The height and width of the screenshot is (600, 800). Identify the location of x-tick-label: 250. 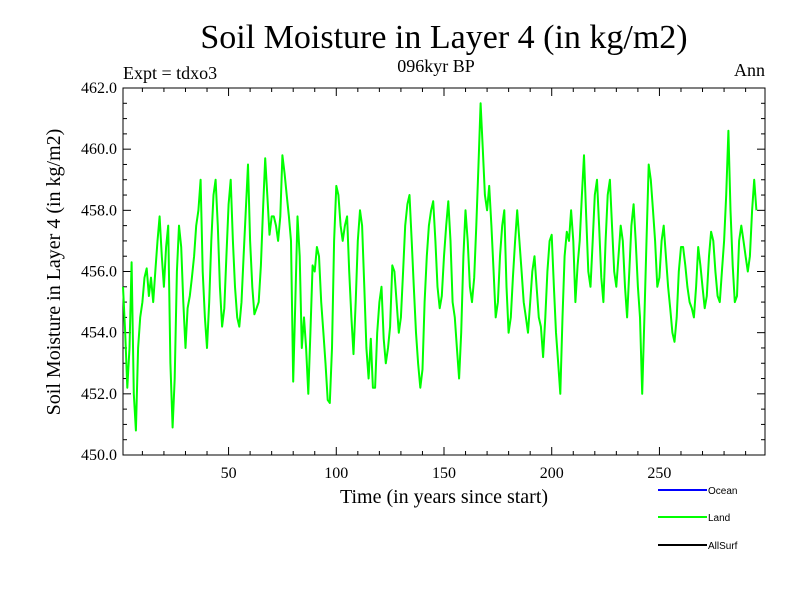
(659, 473).